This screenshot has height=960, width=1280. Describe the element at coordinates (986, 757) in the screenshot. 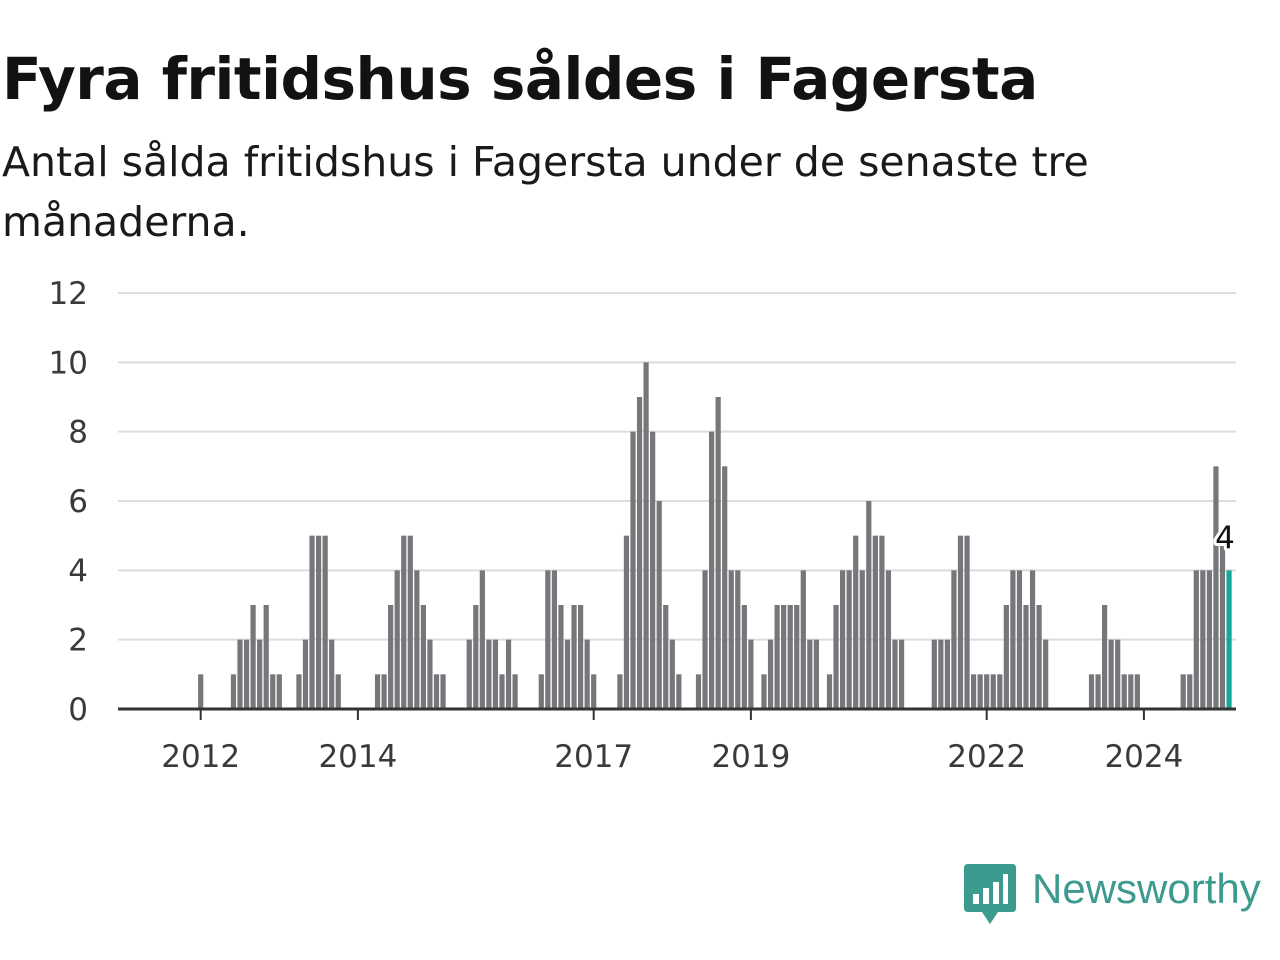

I see `x-tick-label: 2022` at that location.